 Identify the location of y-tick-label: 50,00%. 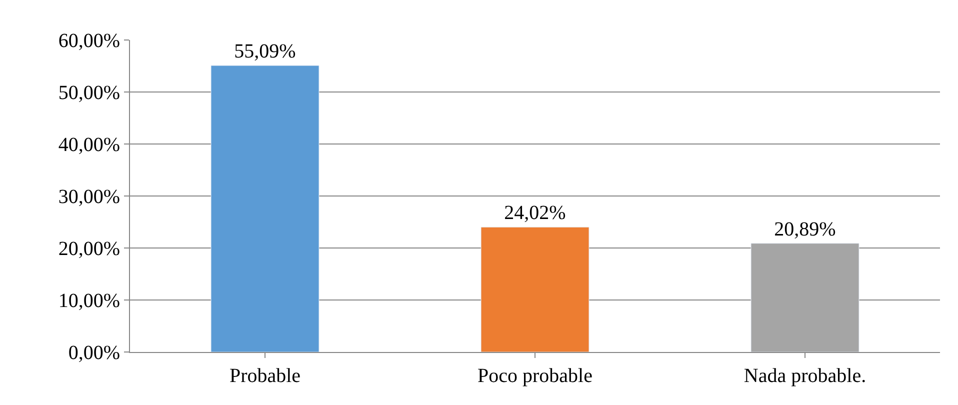
(89, 93).